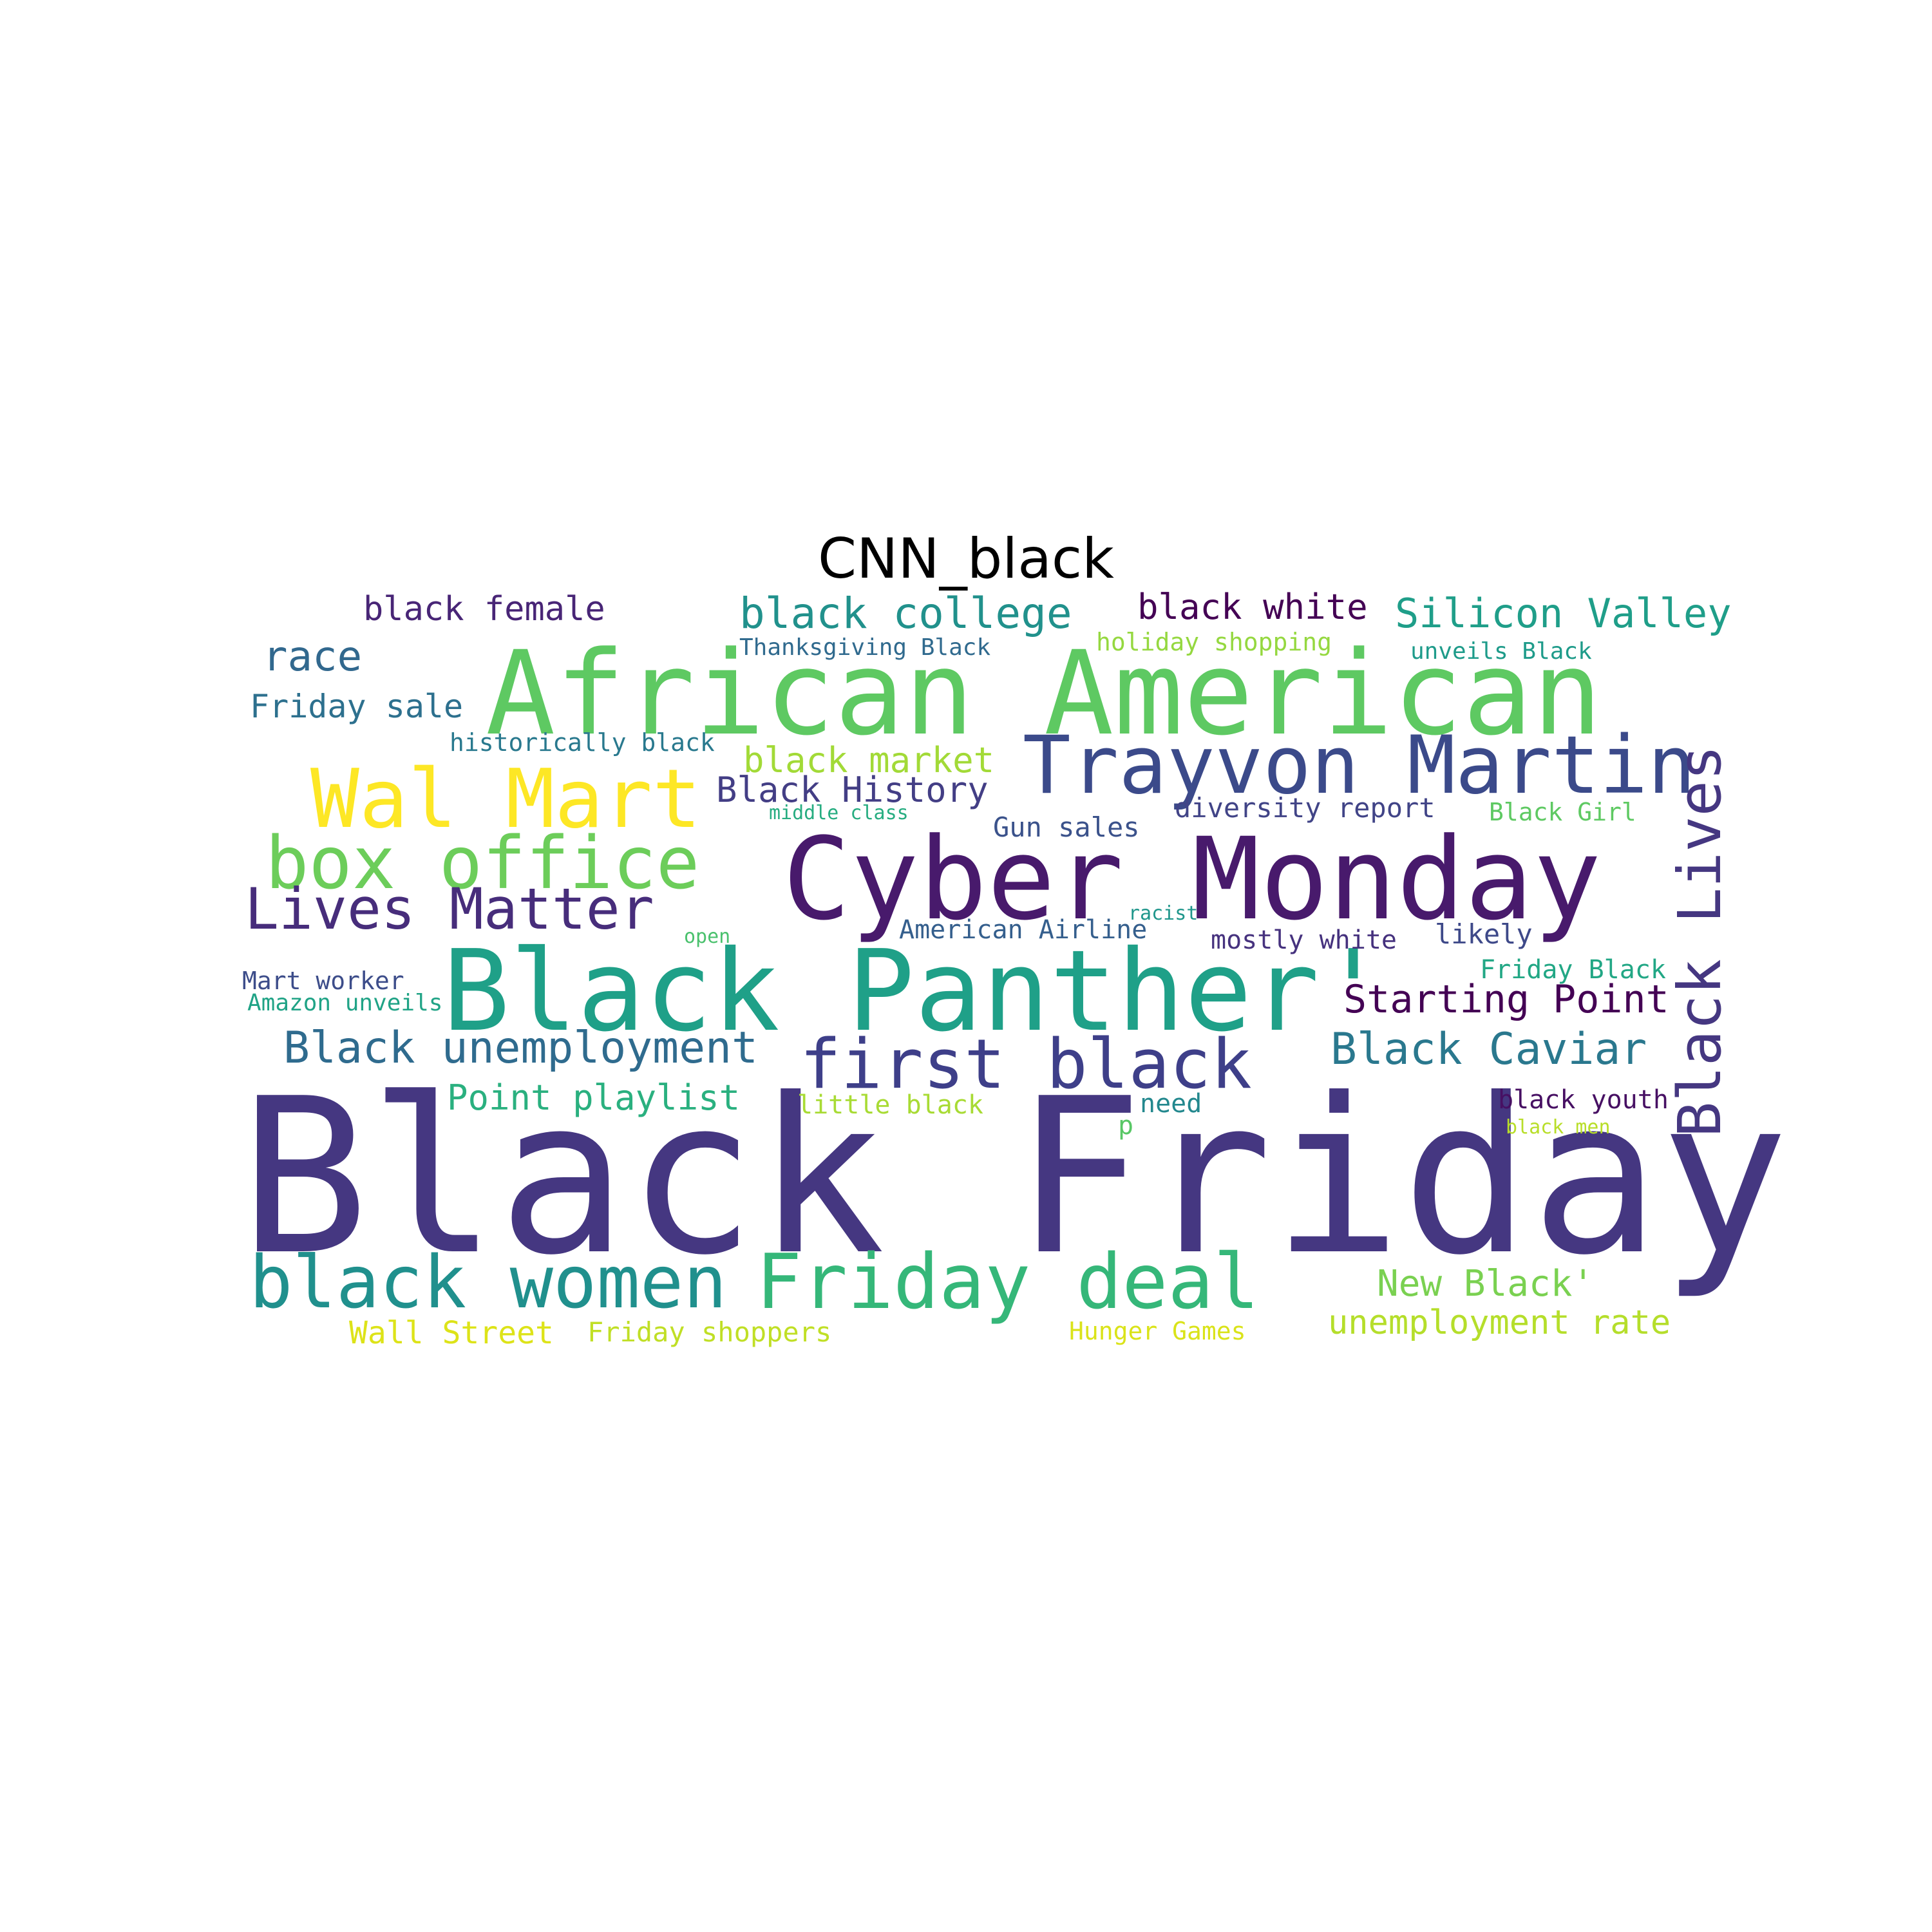 This screenshot has height=1932, width=1932. I want to click on word-holiday-shopping: holiday shopping, so click(1214, 642).